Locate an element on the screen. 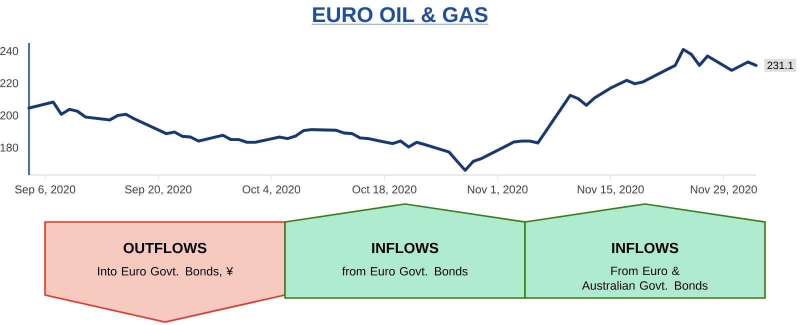 Image resolution: width=800 pixels, height=325 pixels. y-tick-label: 220 is located at coordinates (9, 83).